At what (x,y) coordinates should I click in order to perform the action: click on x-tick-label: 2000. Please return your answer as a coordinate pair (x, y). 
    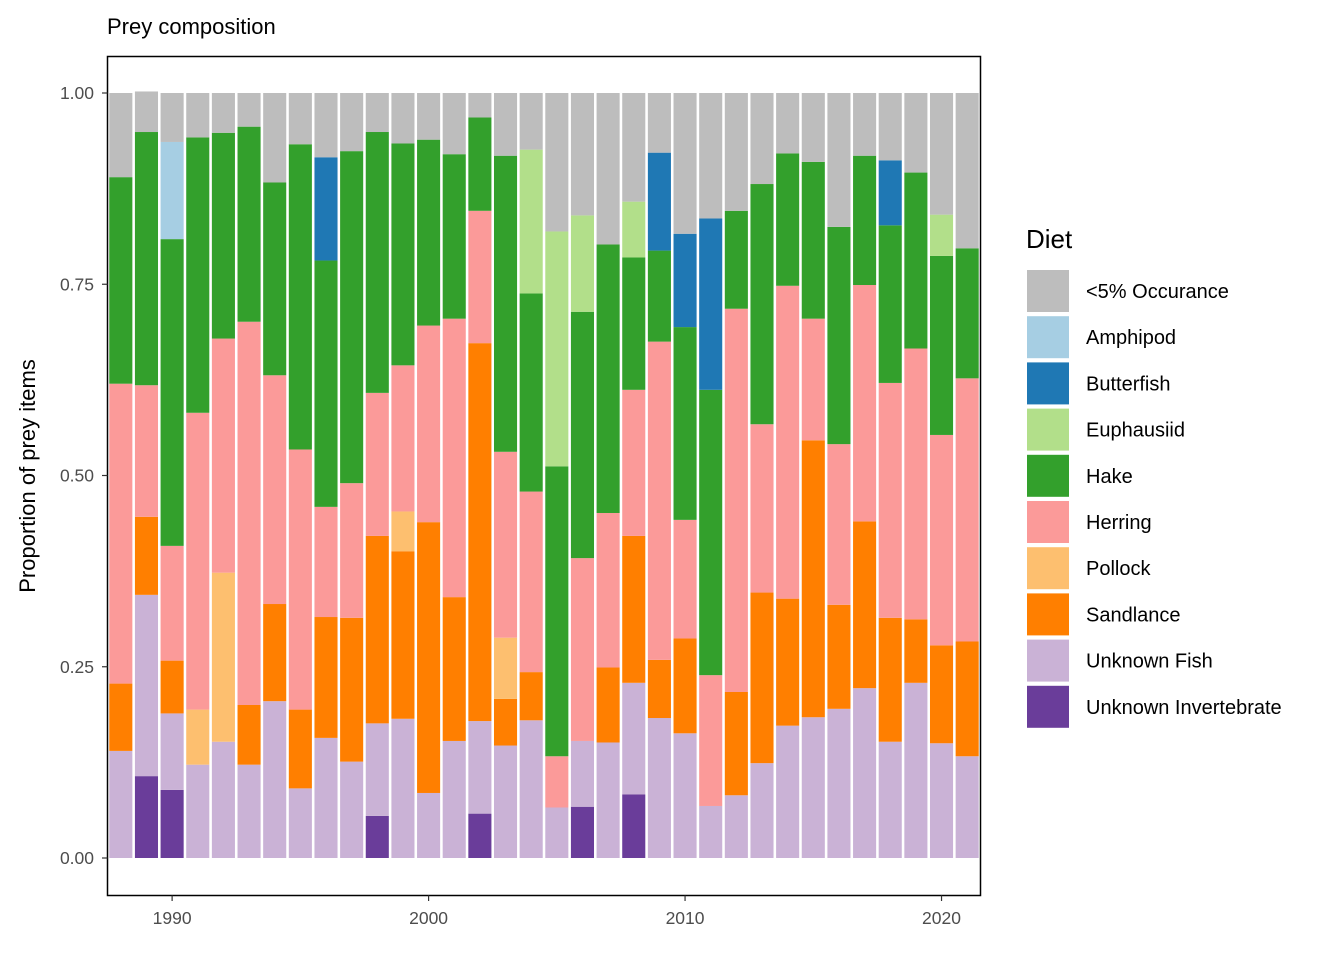
    Looking at the image, I should click on (428, 918).